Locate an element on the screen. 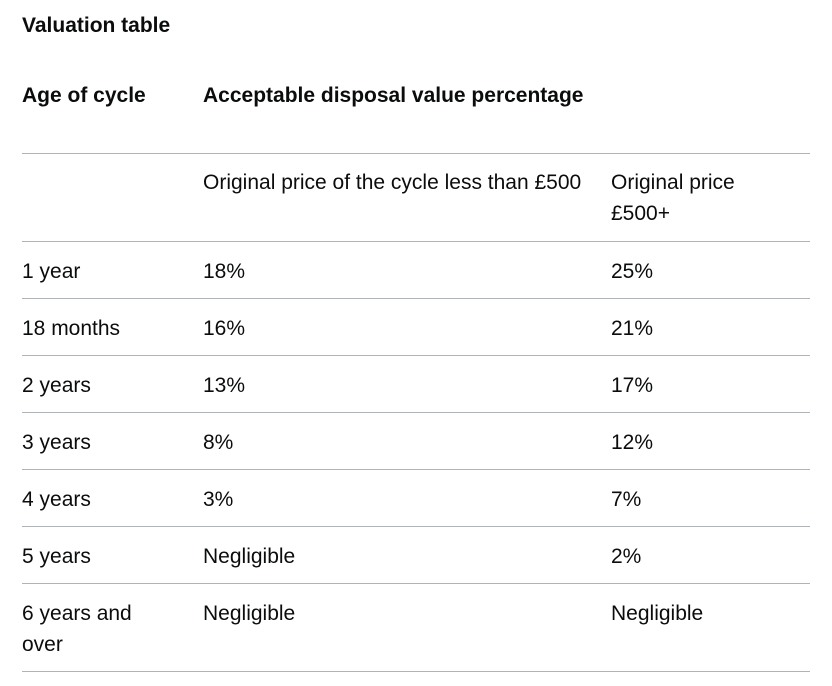 The height and width of the screenshot is (686, 832). cell-500-plus: 7% is located at coordinates (710, 498).